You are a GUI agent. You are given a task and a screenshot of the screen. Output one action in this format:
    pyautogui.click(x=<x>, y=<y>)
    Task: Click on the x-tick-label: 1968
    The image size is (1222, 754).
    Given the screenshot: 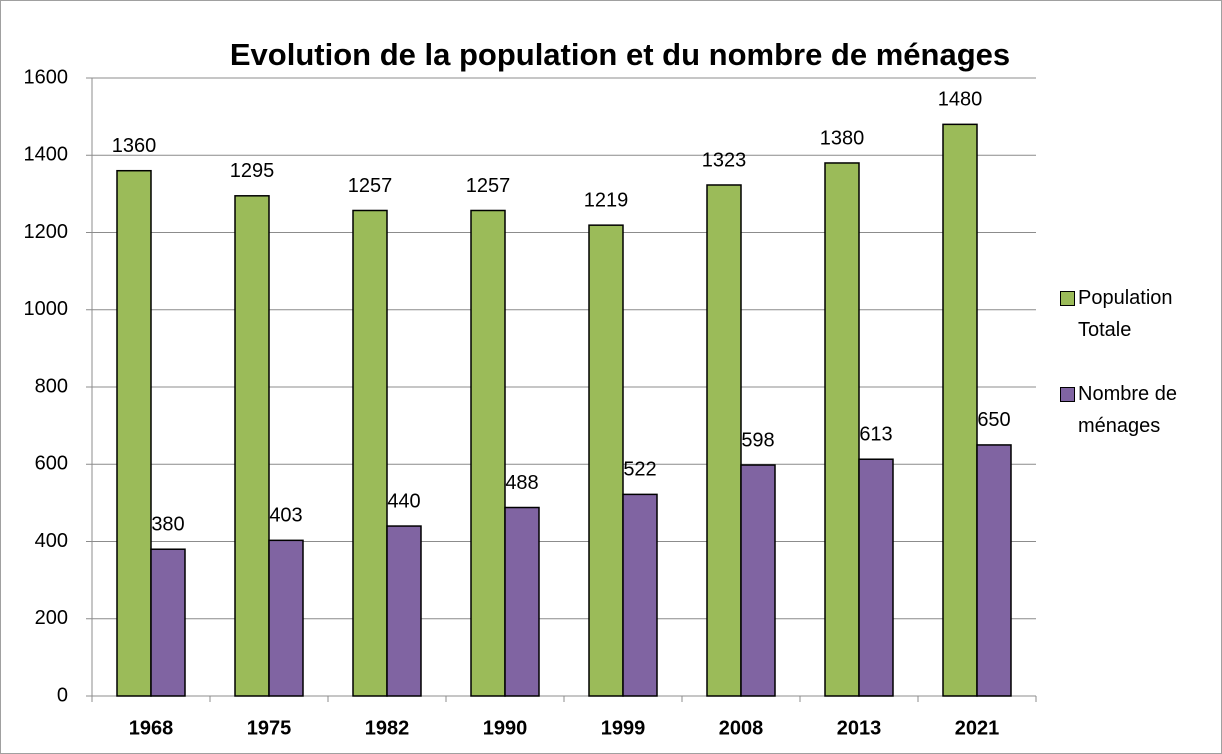 What is the action you would take?
    pyautogui.click(x=151, y=728)
    